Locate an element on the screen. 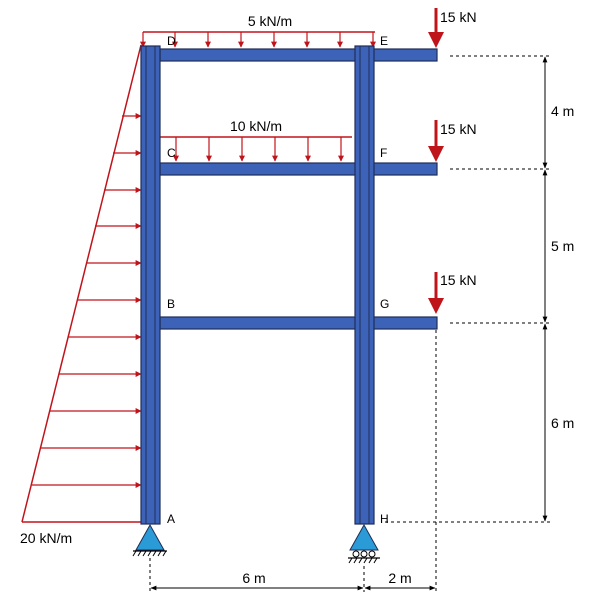 Image resolution: width=600 pixels, height=600 pixels. dim-span-main: 6 m is located at coordinates (253, 578).